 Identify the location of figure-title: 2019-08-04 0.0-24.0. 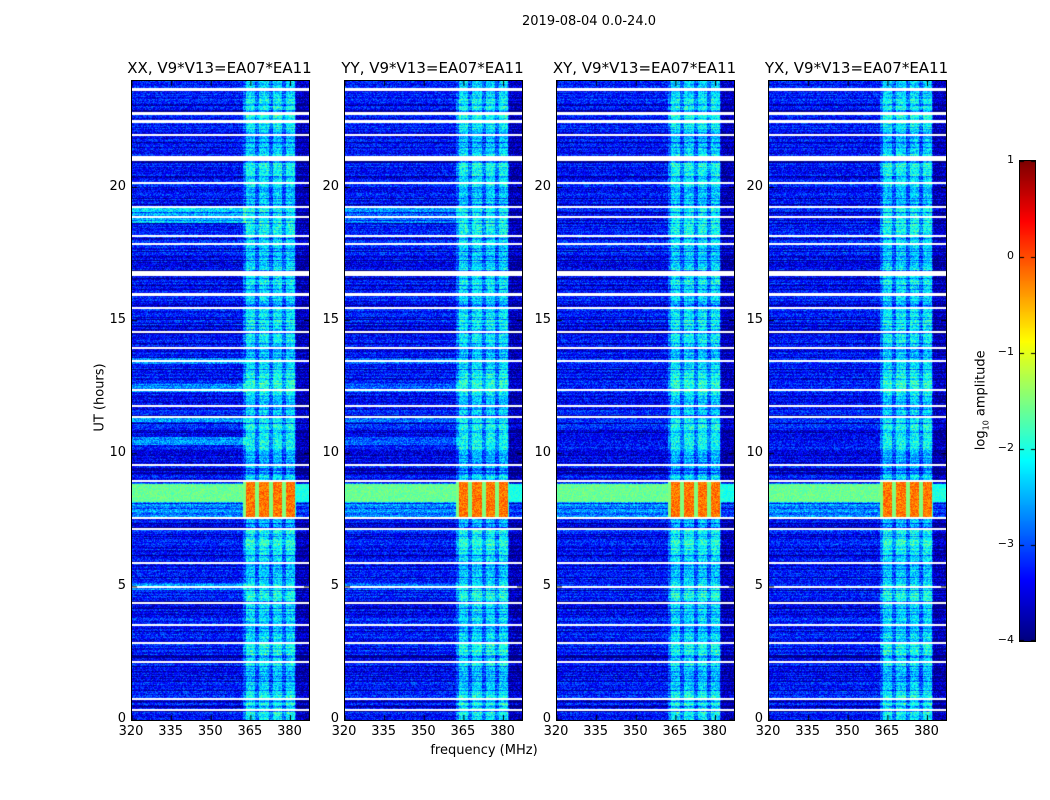
(589, 21).